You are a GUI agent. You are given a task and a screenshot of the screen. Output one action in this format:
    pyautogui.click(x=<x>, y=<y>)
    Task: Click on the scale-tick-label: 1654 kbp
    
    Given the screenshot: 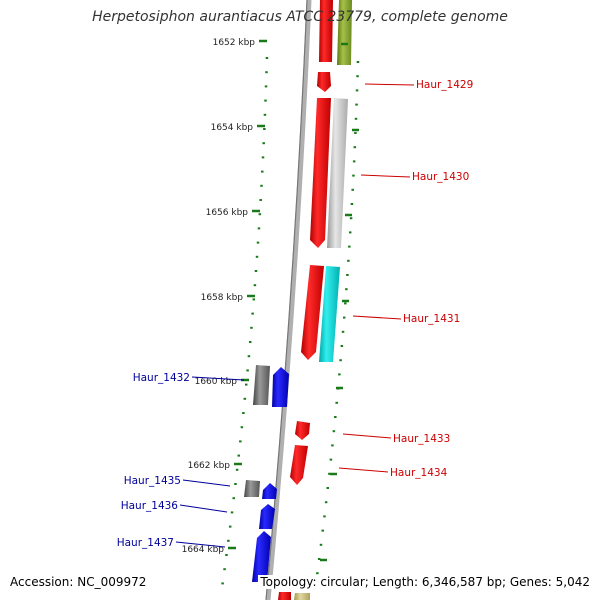 What is the action you would take?
    pyautogui.click(x=232, y=128)
    